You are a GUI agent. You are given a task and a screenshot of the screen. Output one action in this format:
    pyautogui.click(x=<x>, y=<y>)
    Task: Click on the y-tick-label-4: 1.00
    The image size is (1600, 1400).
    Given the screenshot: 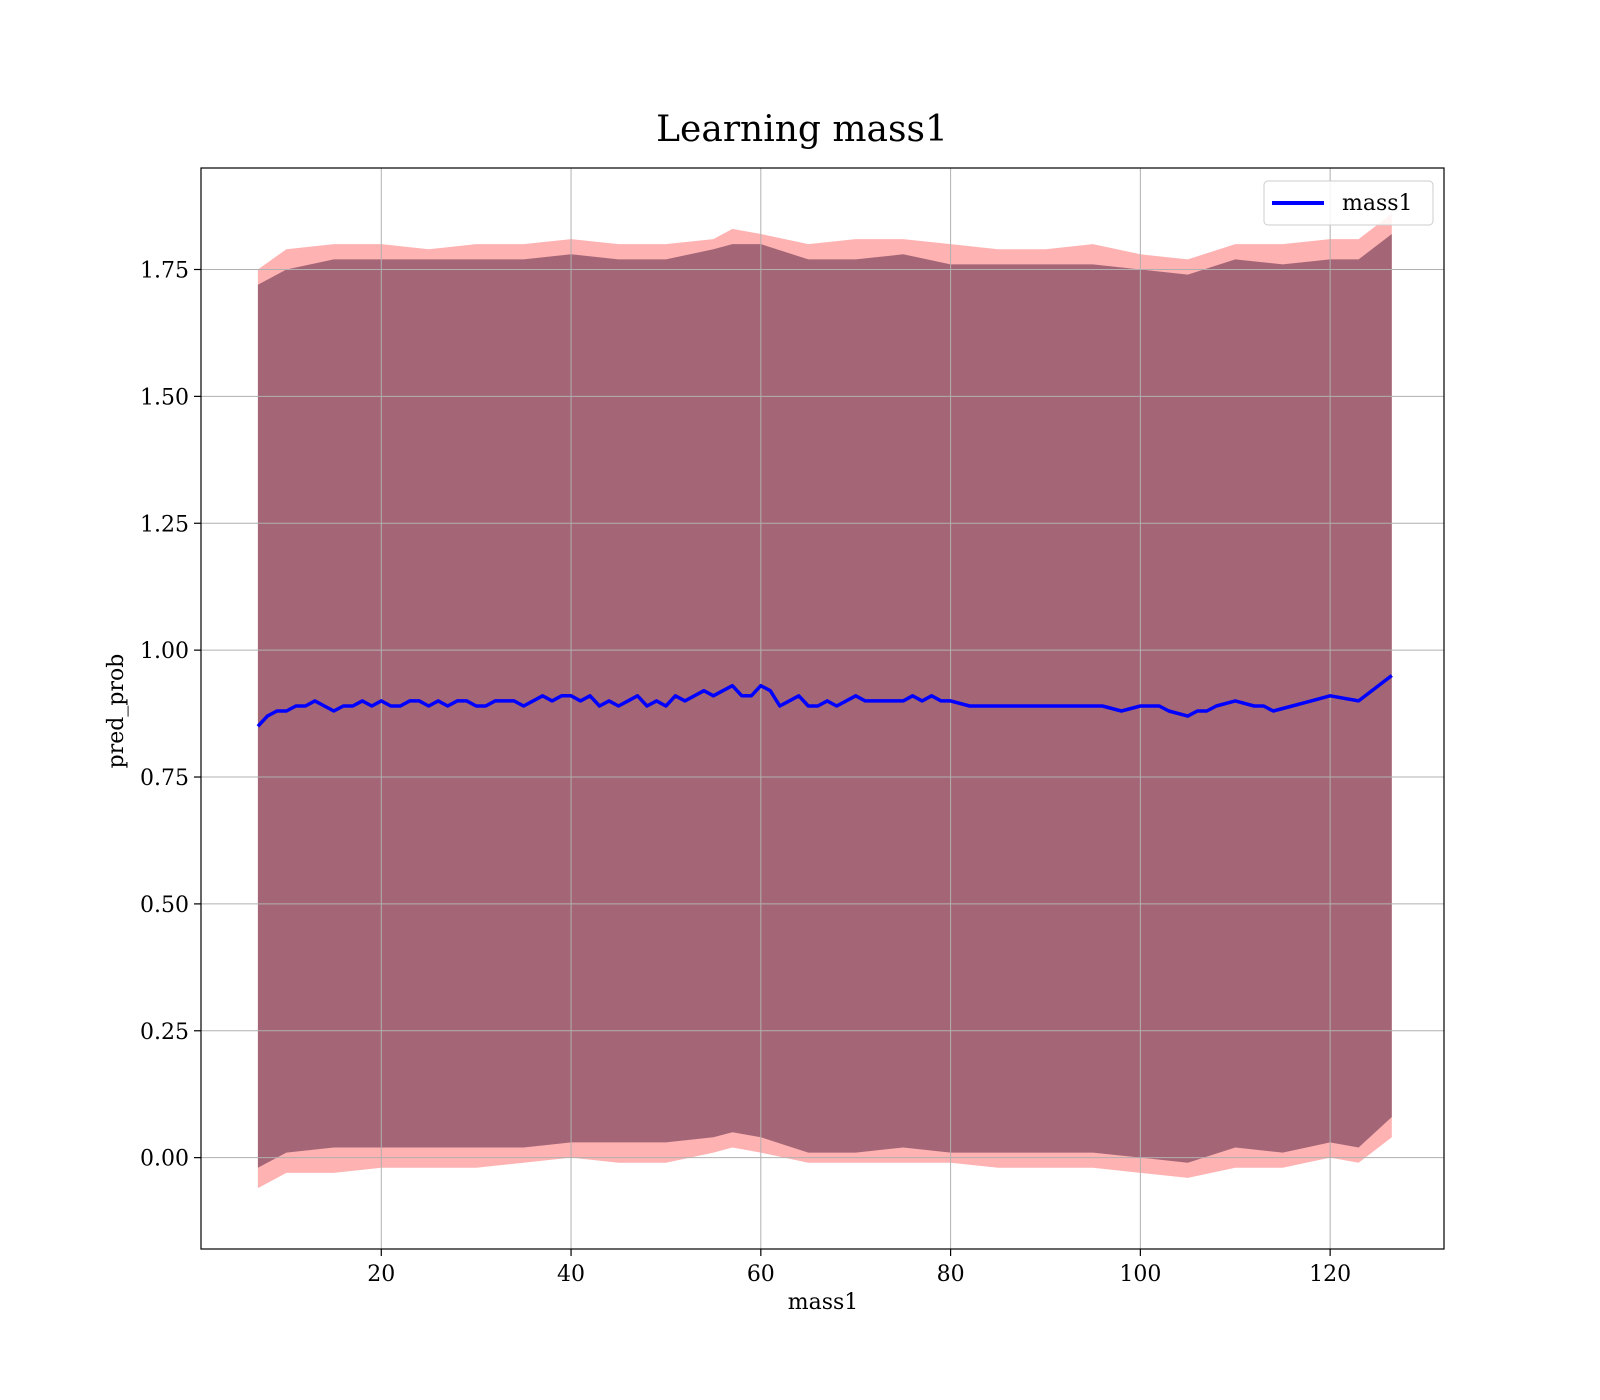 What is the action you would take?
    pyautogui.click(x=164, y=651)
    